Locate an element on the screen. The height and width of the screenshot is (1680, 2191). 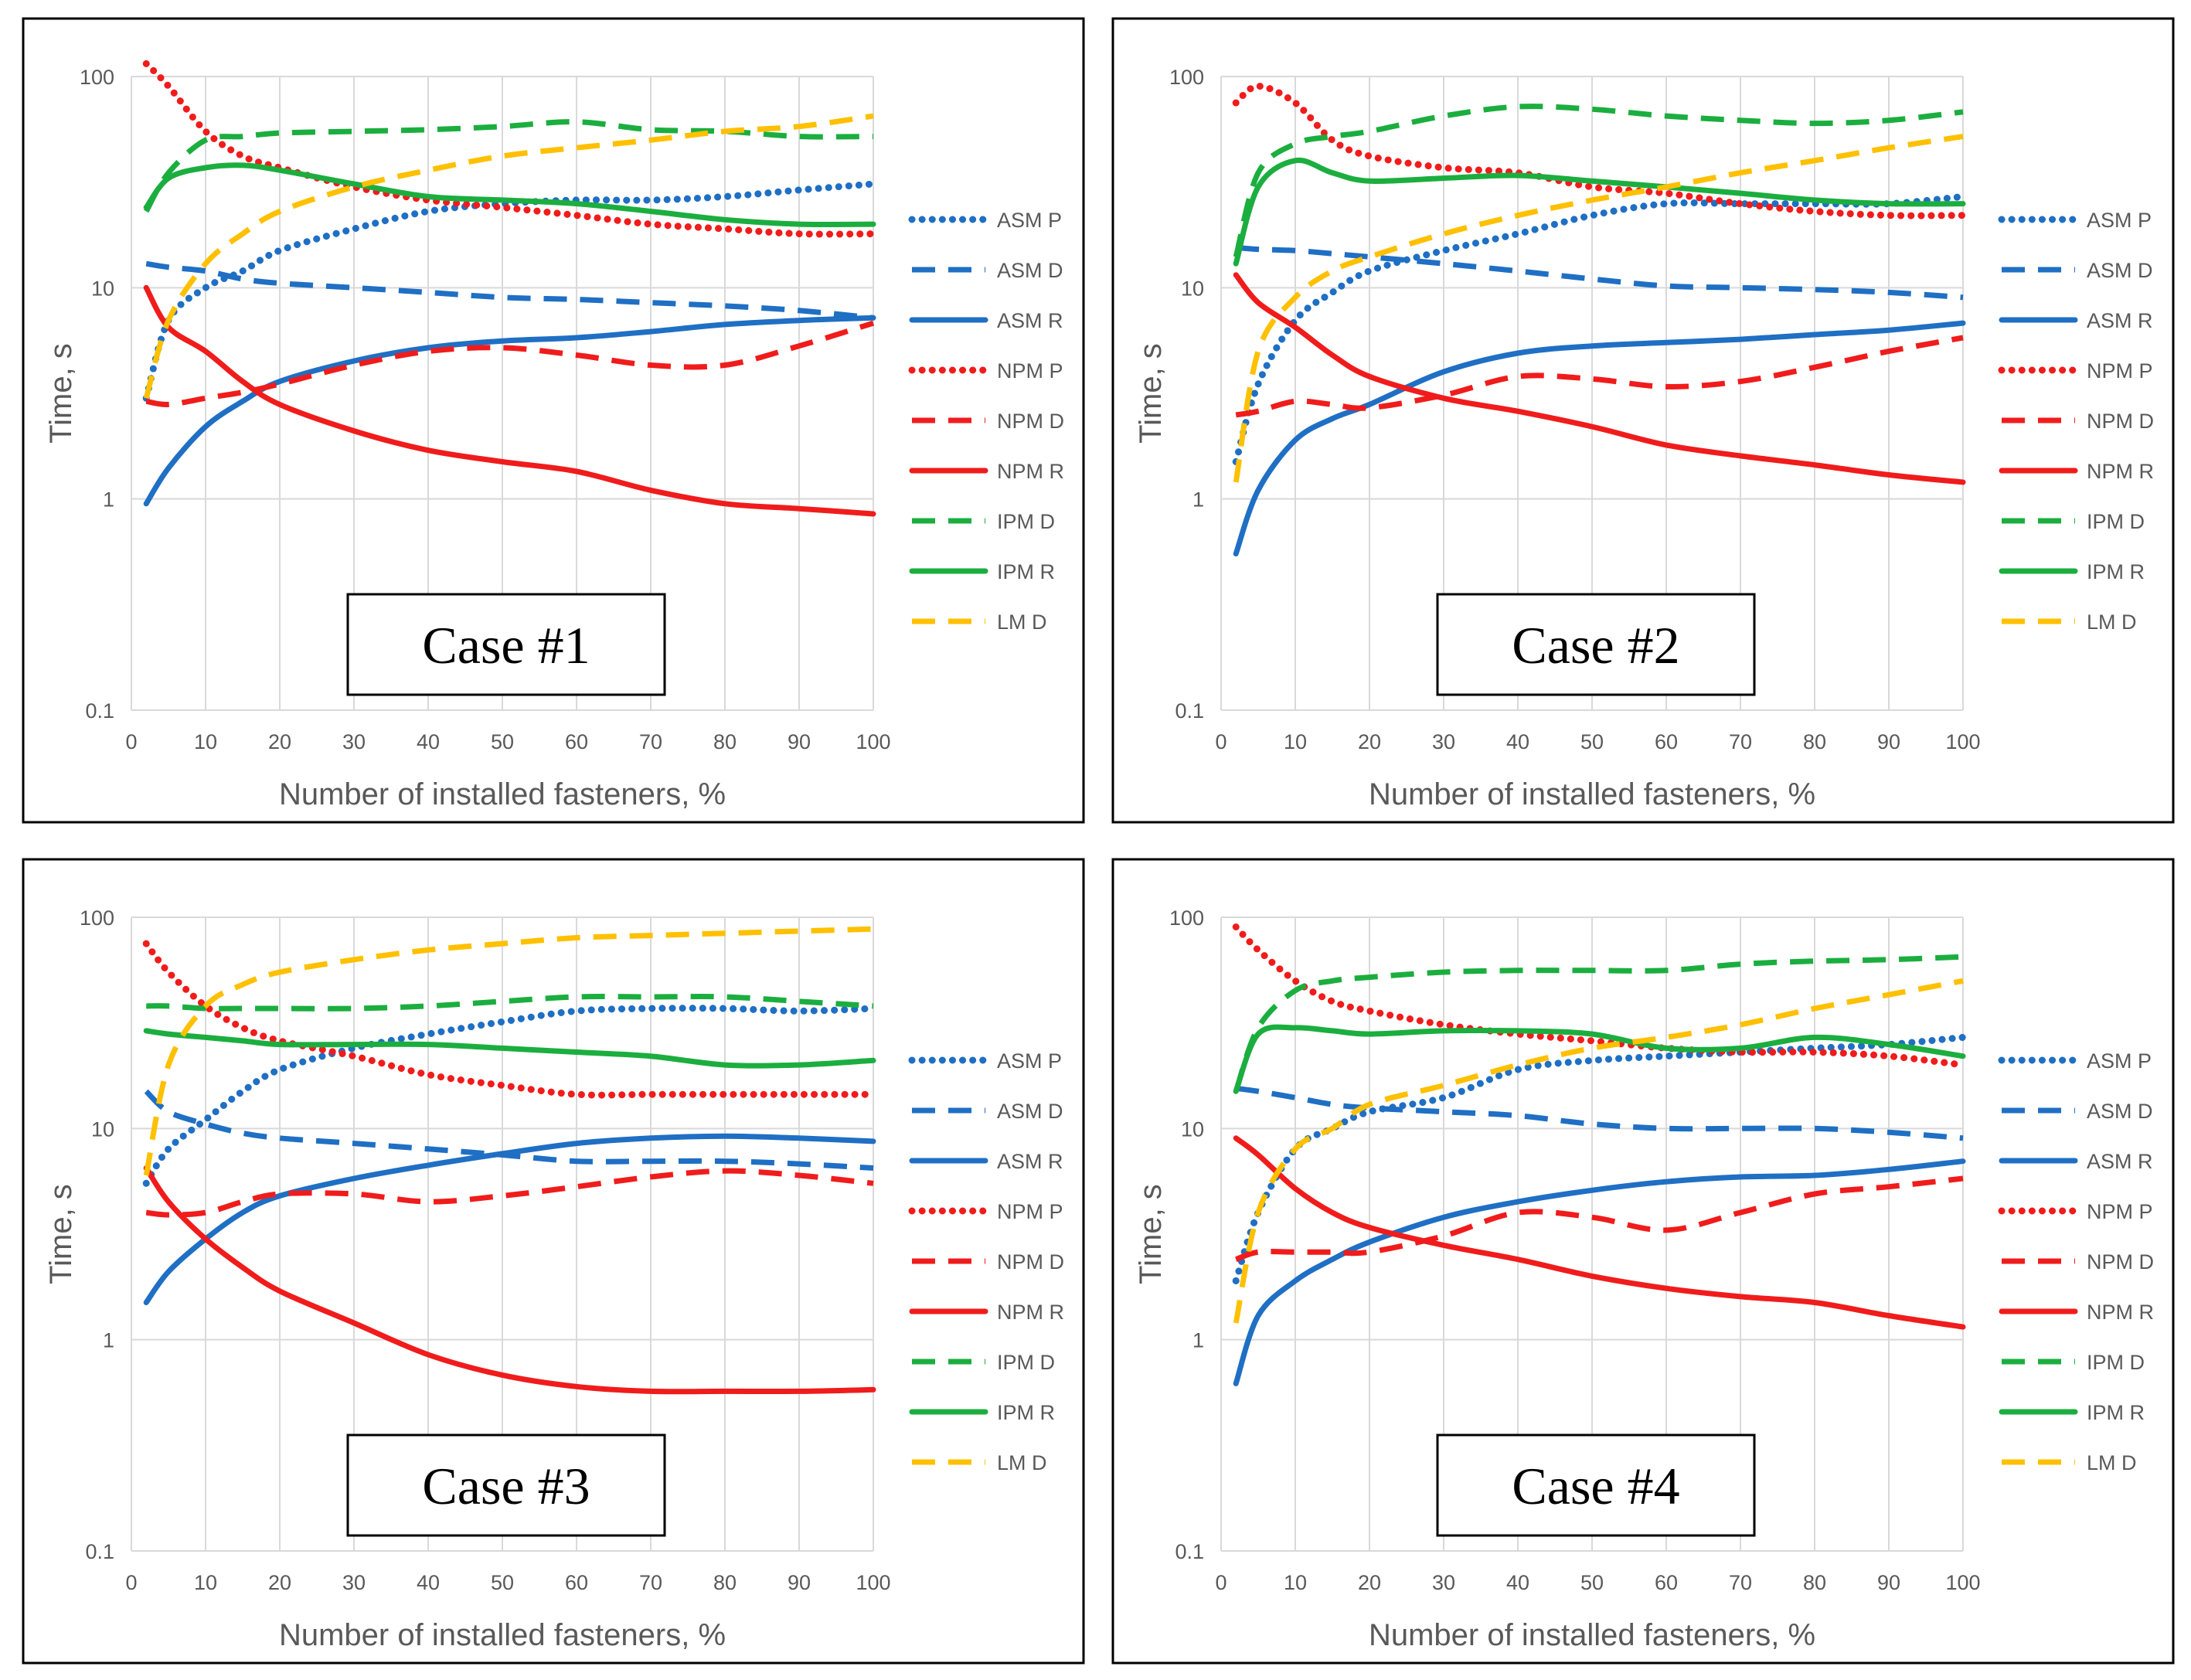
case-label-box is located at coordinates (1596, 644).